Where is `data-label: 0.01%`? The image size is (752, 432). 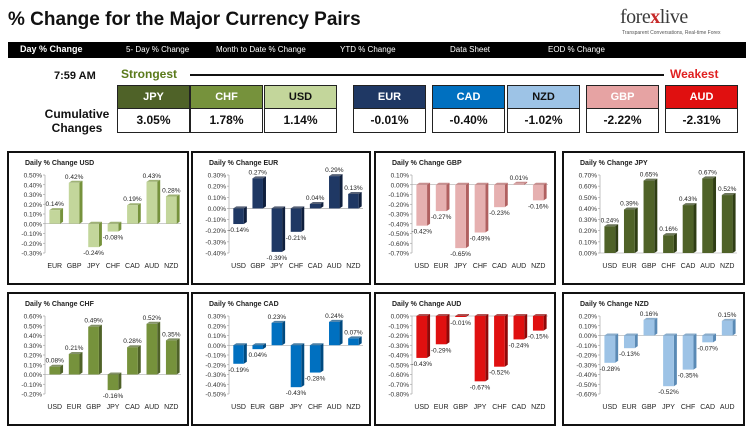 data-label: 0.01% is located at coordinates (519, 178).